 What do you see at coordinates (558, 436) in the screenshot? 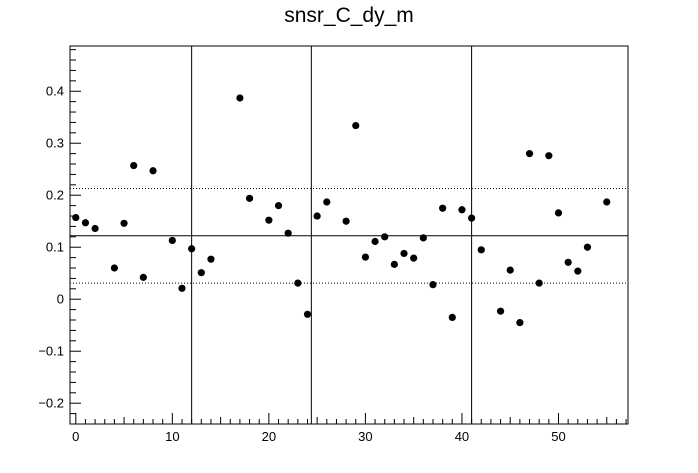
I see `x-tick-label: 50` at bounding box center [558, 436].